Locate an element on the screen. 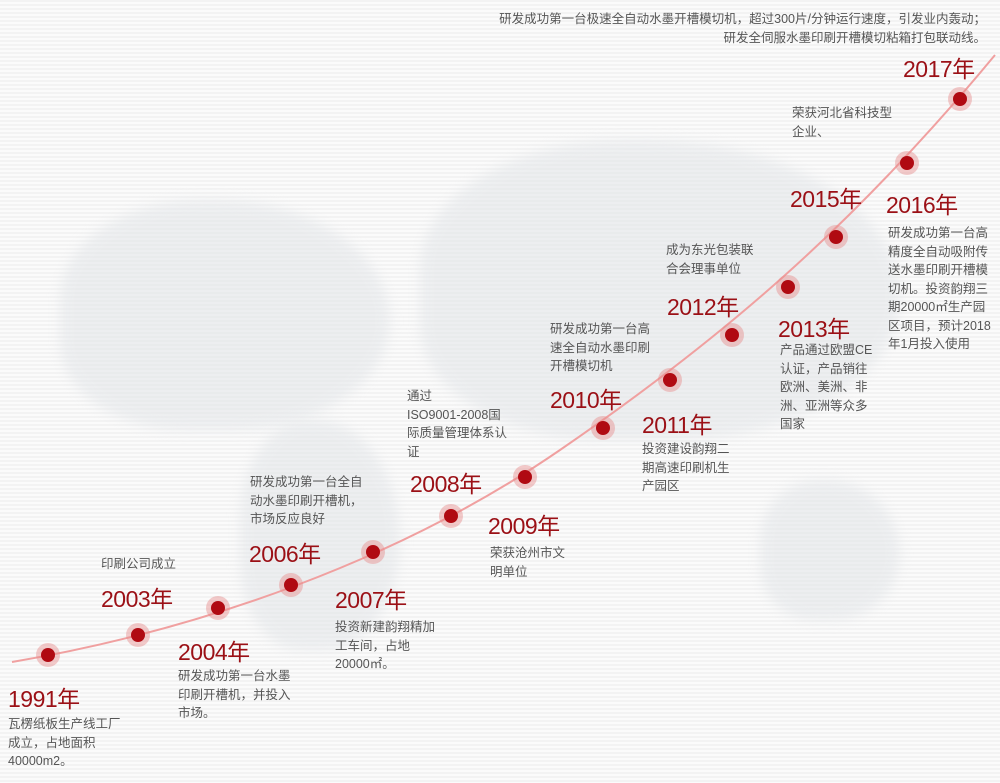 The image size is (1000, 783). event-description: 成为东光包装联 合会理事单位 is located at coordinates (710, 259).